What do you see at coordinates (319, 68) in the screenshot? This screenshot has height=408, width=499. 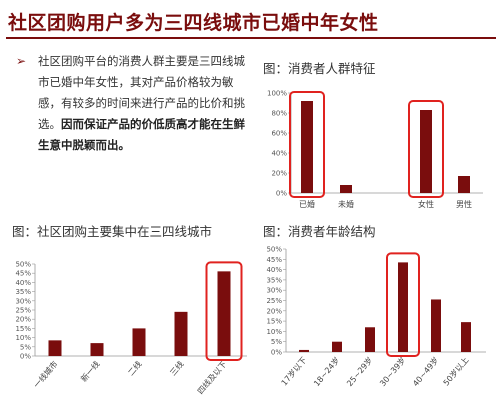 I see `chart-title-consumer-traits: 图：消费者人群特征` at bounding box center [319, 68].